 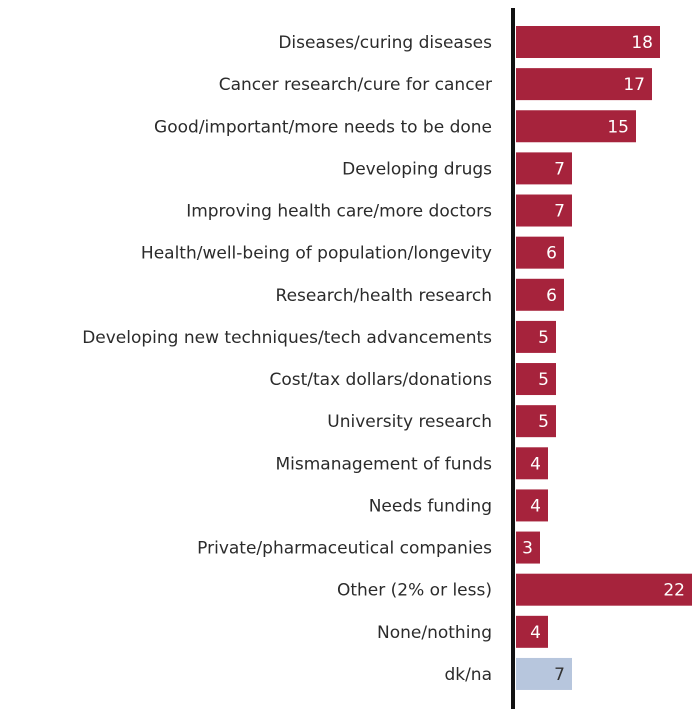 I want to click on value-label: 22, so click(x=674, y=591).